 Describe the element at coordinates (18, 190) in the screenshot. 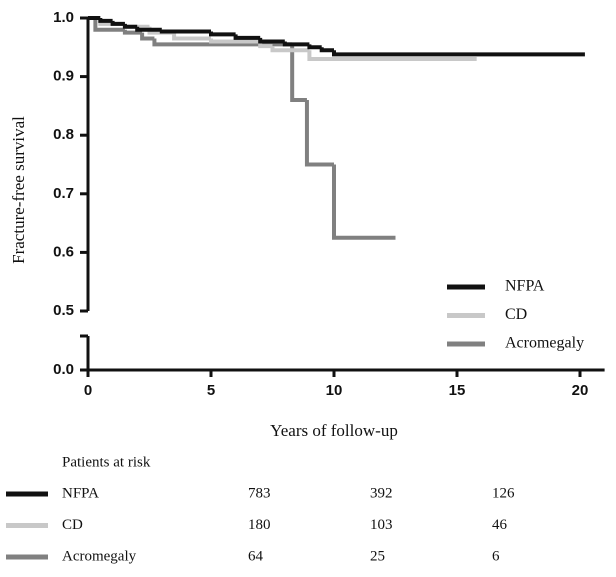

I see `y-axis-label: Fracture-free survival` at that location.